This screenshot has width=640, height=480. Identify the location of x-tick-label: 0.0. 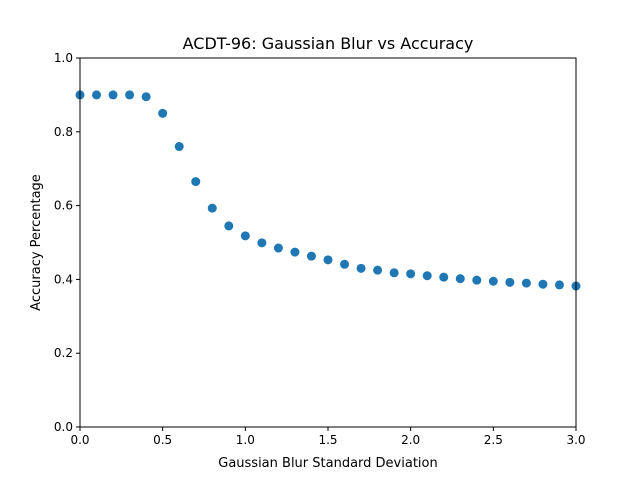
(79, 440).